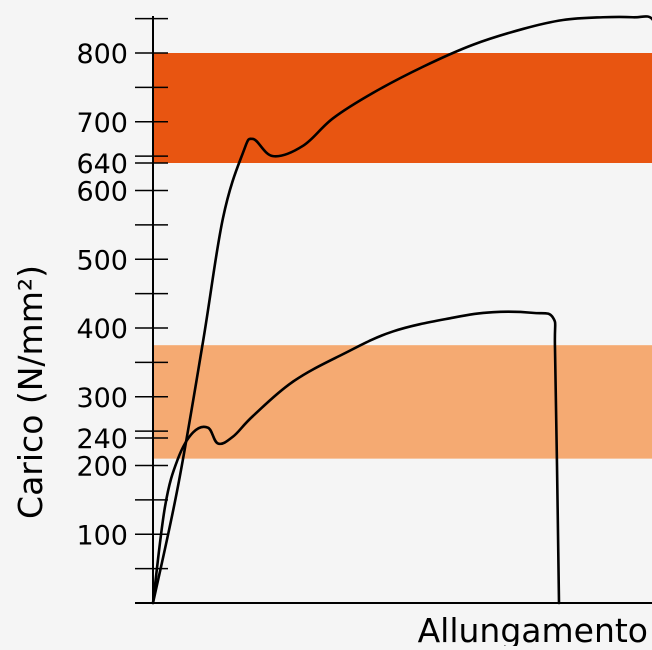 Image resolution: width=652 pixels, height=650 pixels. Describe the element at coordinates (102, 535) in the screenshot. I see `y-tick-label-100: 100` at that location.